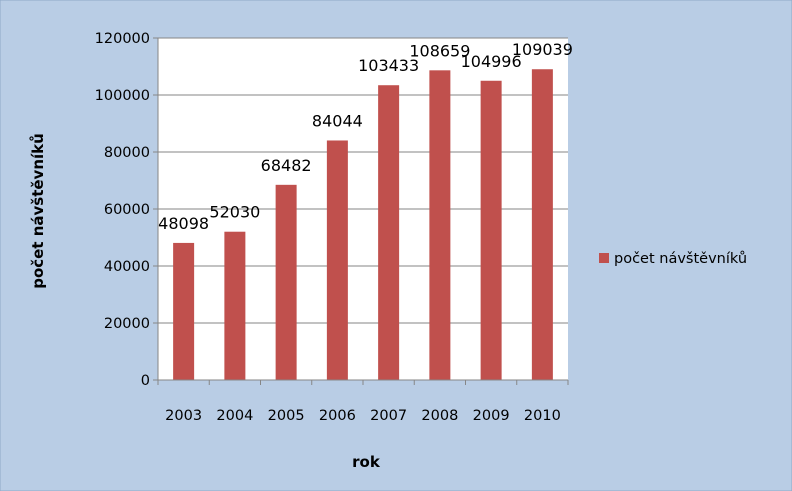 This screenshot has height=491, width=792. What do you see at coordinates (235, 305) in the screenshot?
I see `bar-2004` at bounding box center [235, 305].